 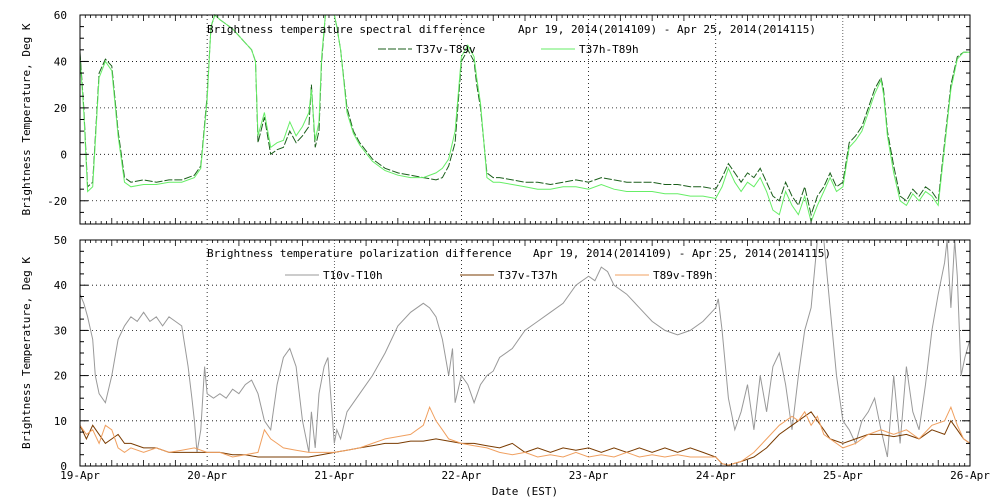 What do you see at coordinates (60, 15) in the screenshot?
I see `y-tick-label: 60` at bounding box center [60, 15].